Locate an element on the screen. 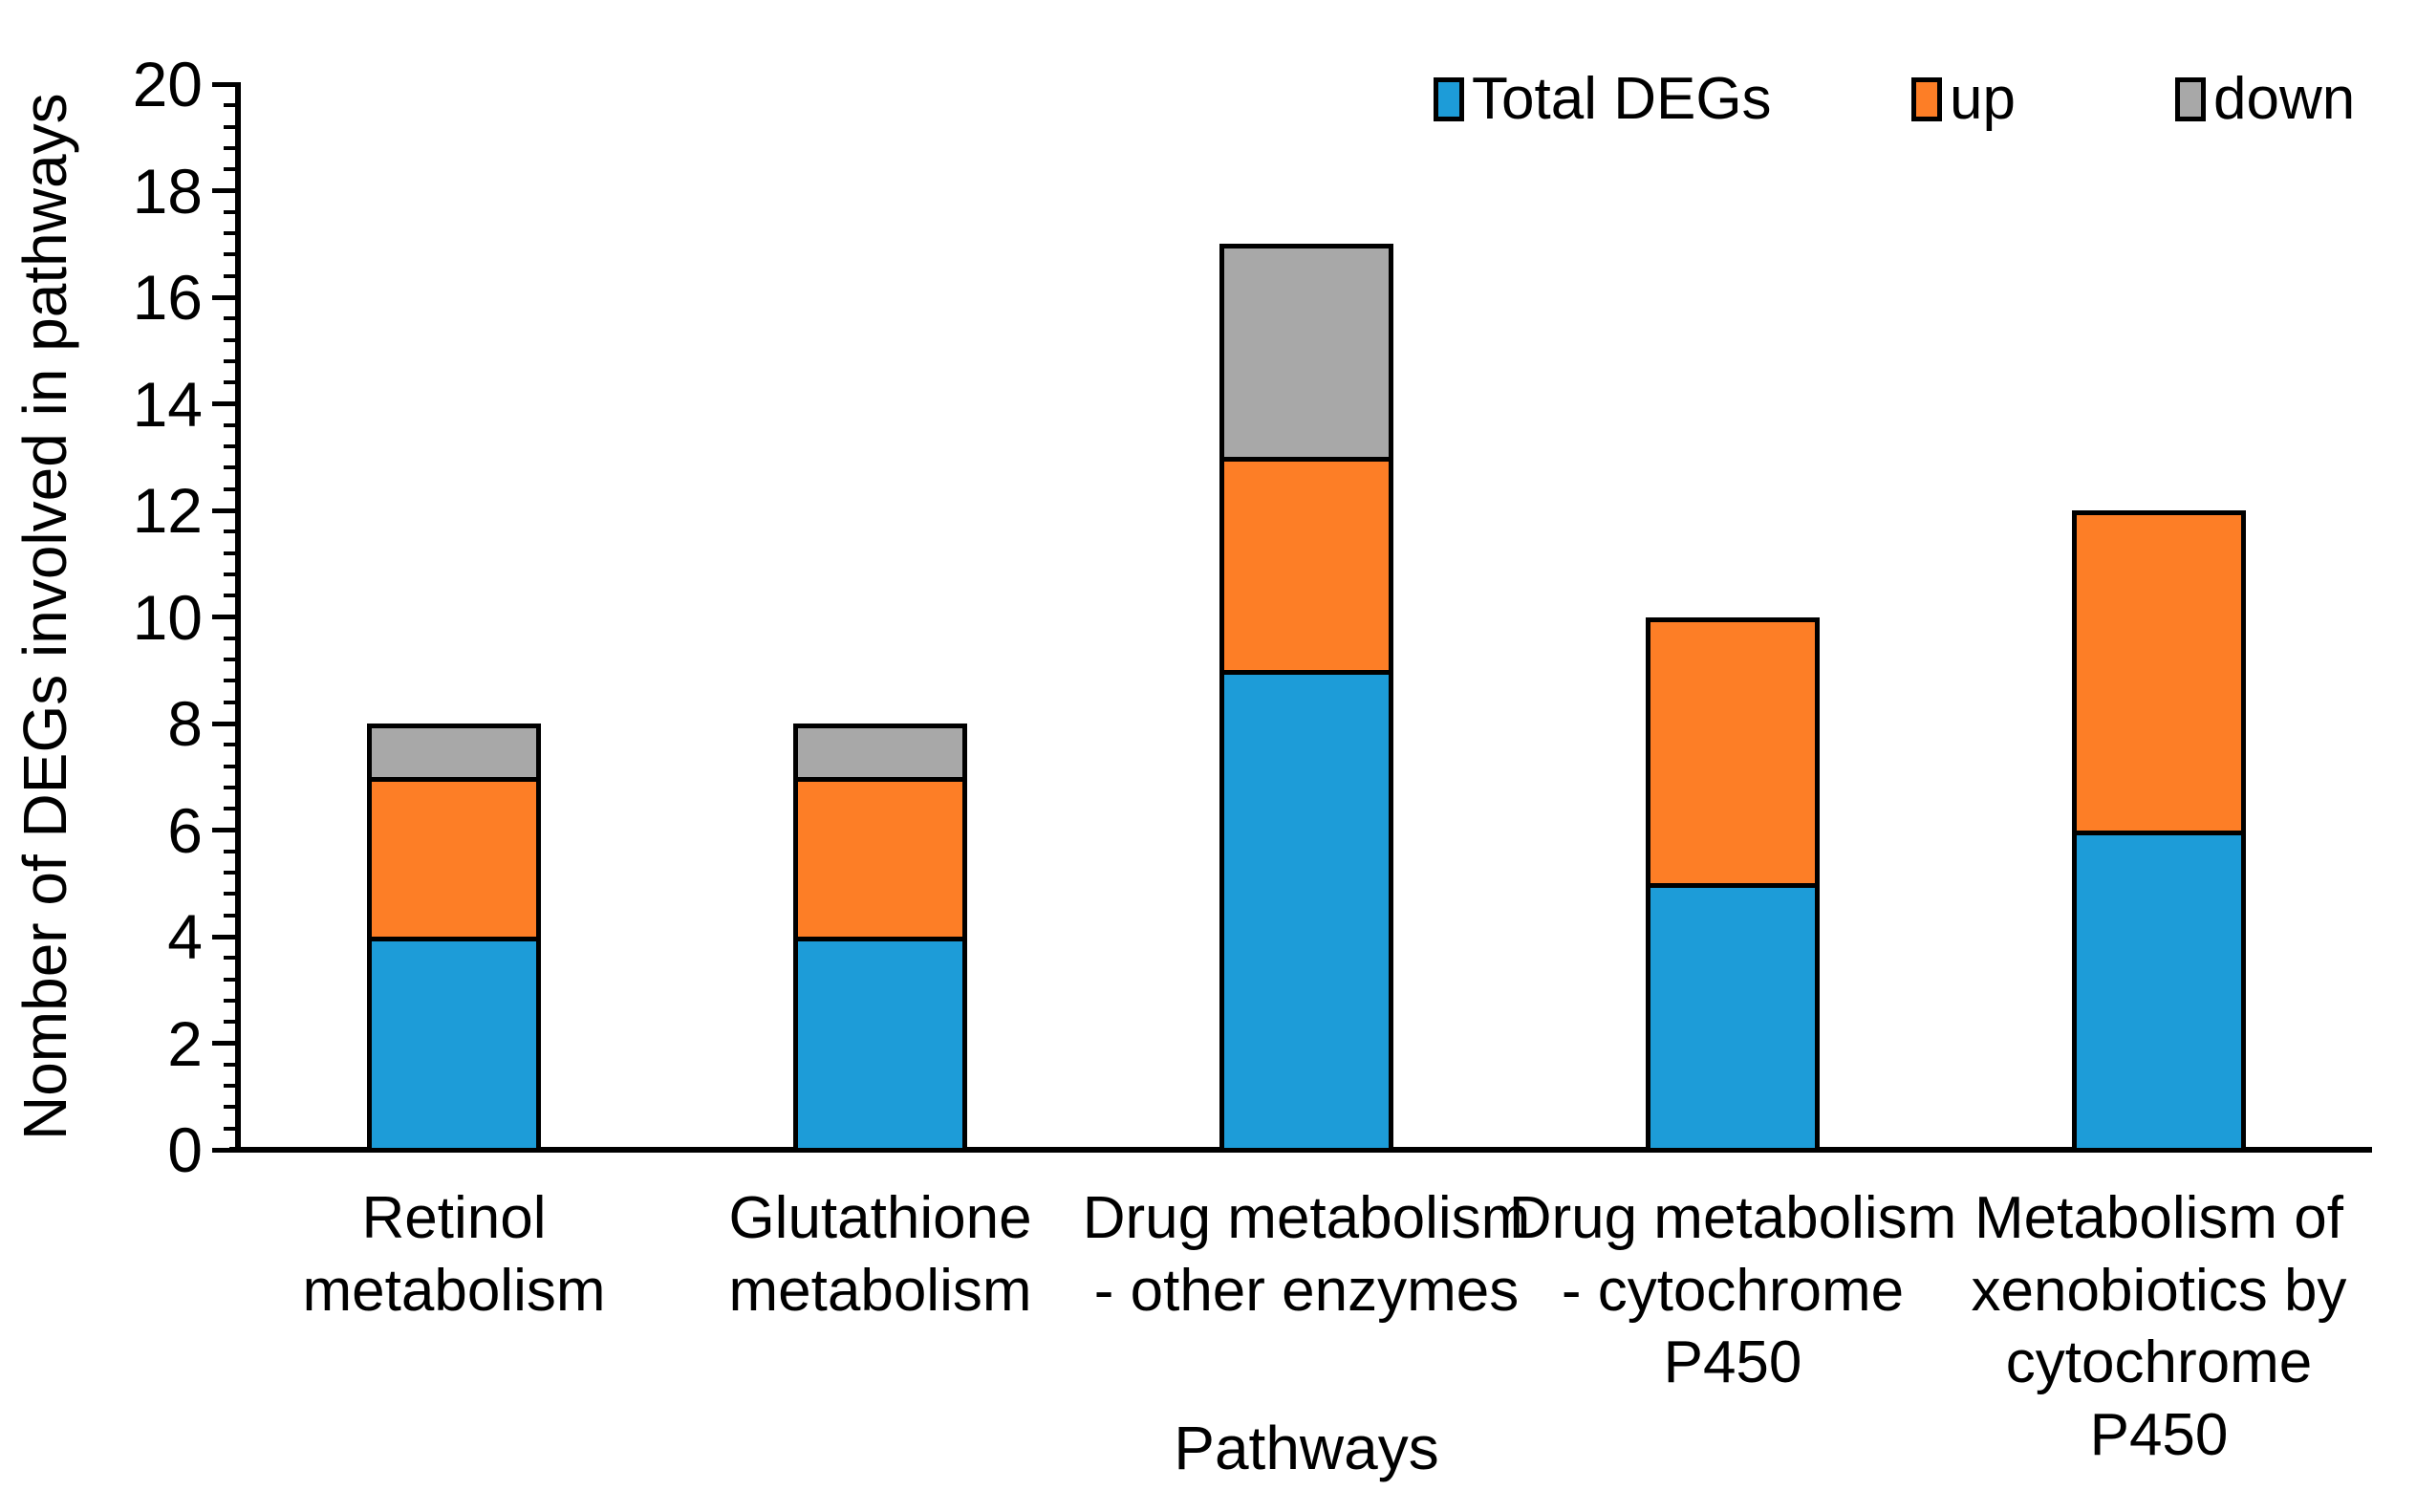 Image resolution: width=2416 pixels, height=1512 pixels. legend-item-total-degs: Total DEGs is located at coordinates (1603, 99).